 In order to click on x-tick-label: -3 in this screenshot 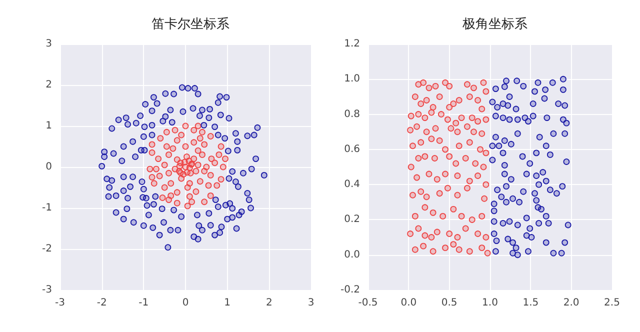, I will do `click(60, 303)`.